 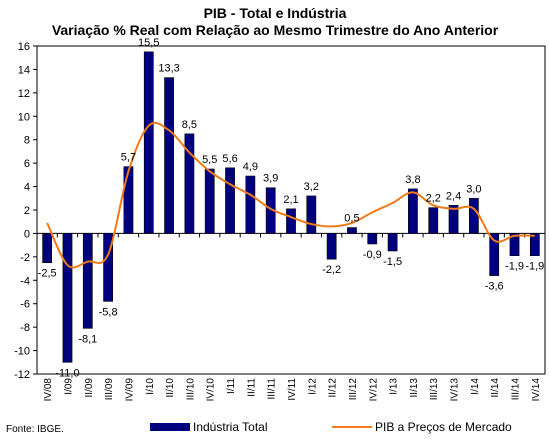 What do you see at coordinates (516, 389) in the screenshot?
I see `x-tick-label: III/14` at bounding box center [516, 389].